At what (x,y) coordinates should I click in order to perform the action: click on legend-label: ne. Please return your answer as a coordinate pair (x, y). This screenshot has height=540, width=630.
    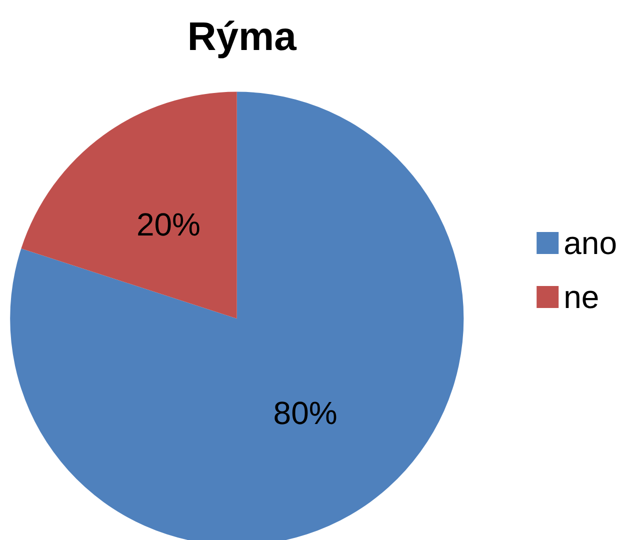
    Looking at the image, I should click on (582, 297).